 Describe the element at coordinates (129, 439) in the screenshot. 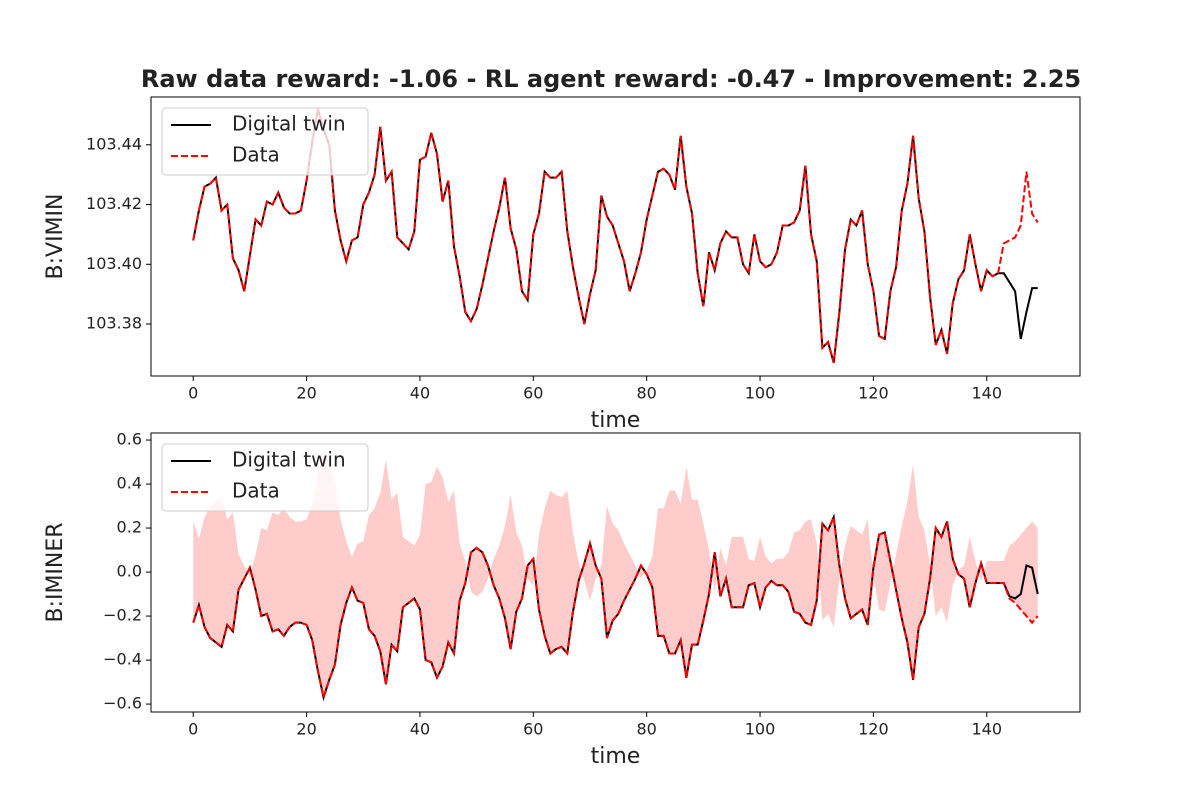

I see `y-tick-label: 0.6` at that location.